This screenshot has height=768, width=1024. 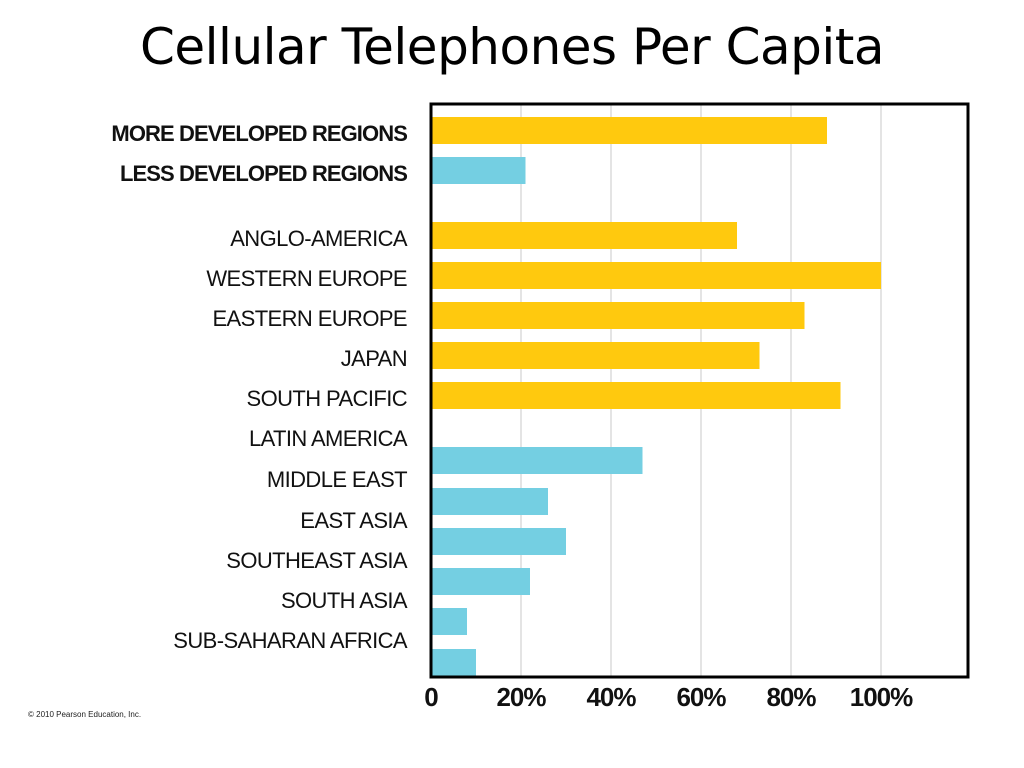 What do you see at coordinates (309, 318) in the screenshot?
I see `category-label: EASTERN EUROPE` at bounding box center [309, 318].